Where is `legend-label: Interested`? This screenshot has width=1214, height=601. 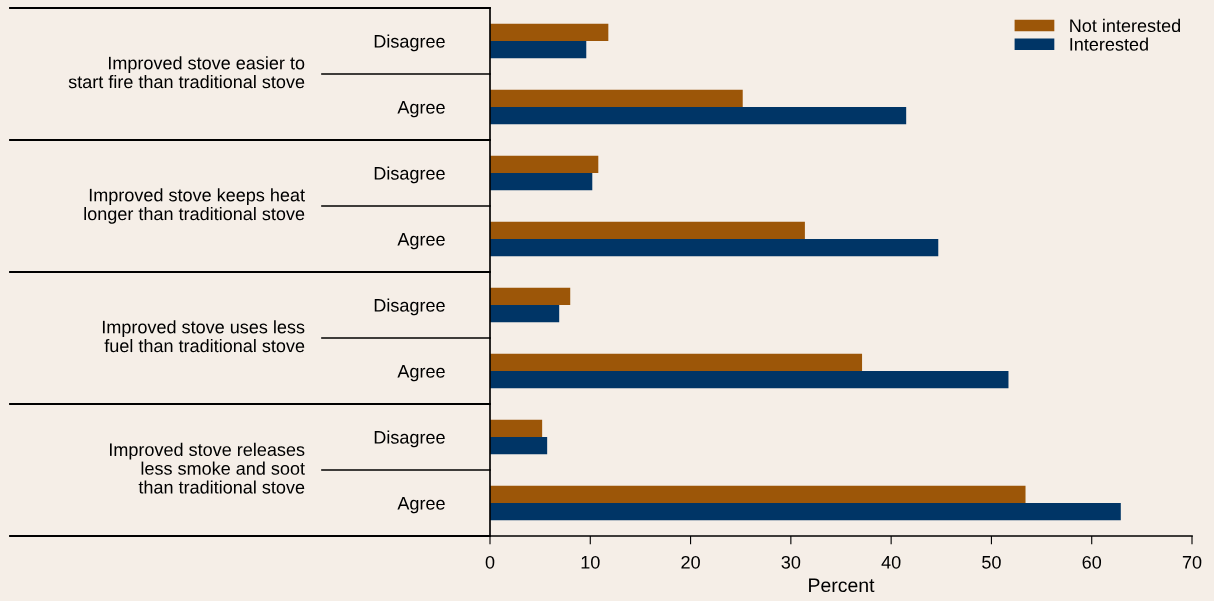
legend-label: Interested is located at coordinates (1109, 44).